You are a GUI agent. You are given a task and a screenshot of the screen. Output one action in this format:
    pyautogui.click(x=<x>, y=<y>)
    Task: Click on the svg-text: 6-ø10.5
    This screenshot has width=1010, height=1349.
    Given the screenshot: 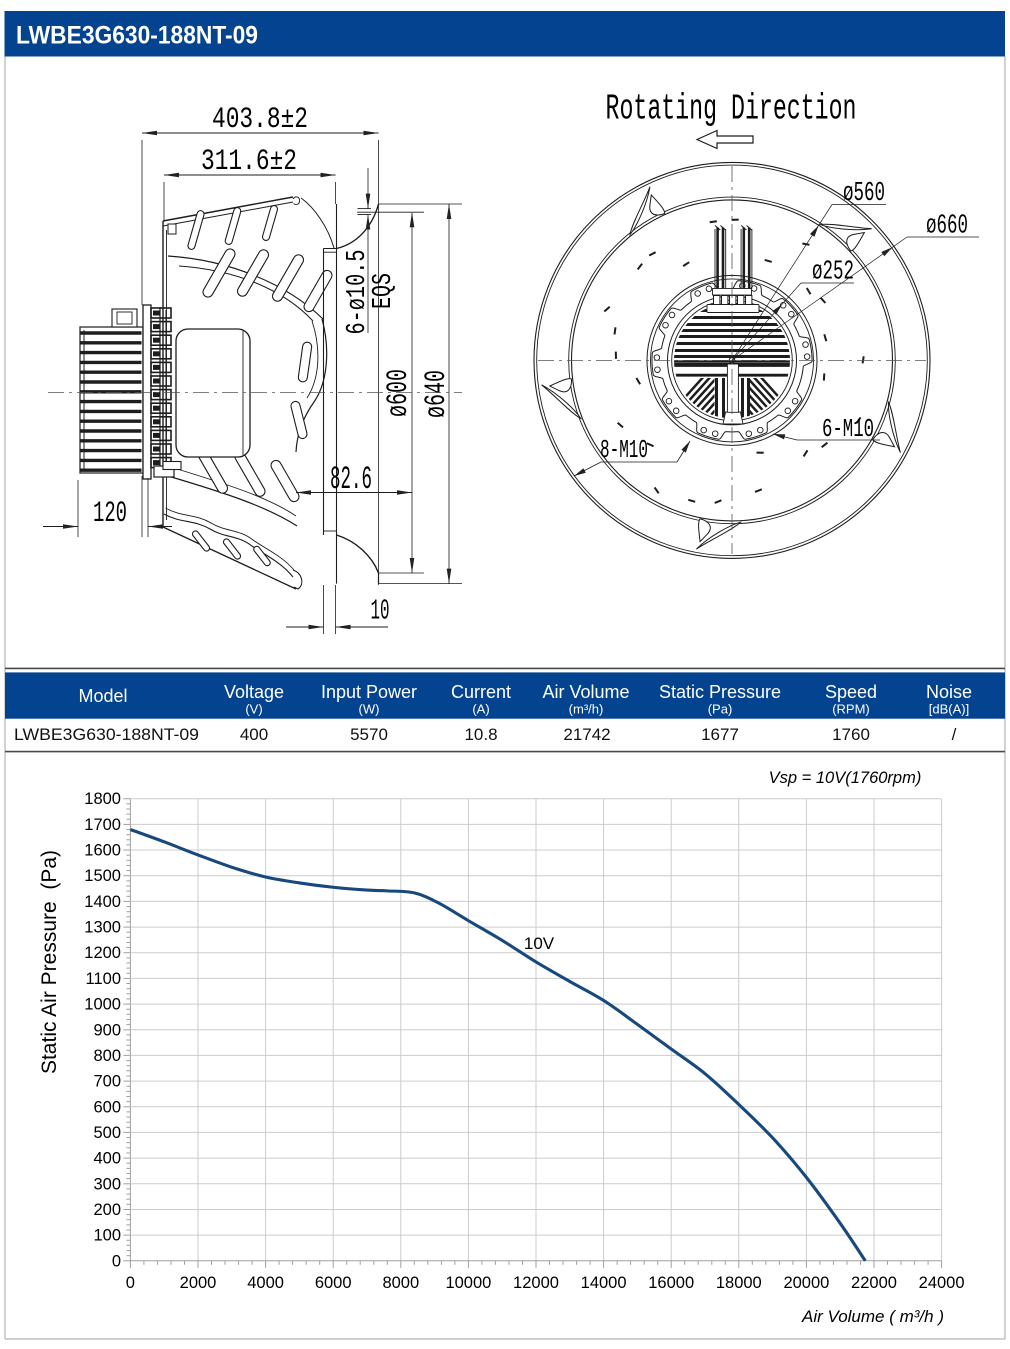 What is the action you would take?
    pyautogui.click(x=358, y=292)
    